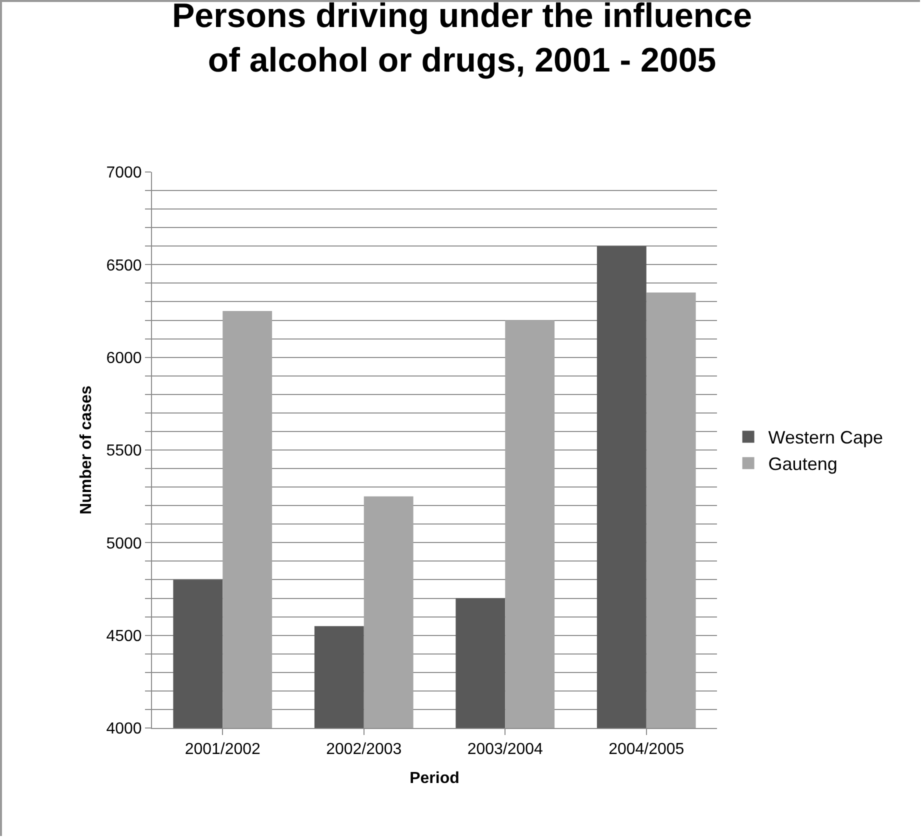  I want to click on y-tick-label: 4500, so click(124, 636).